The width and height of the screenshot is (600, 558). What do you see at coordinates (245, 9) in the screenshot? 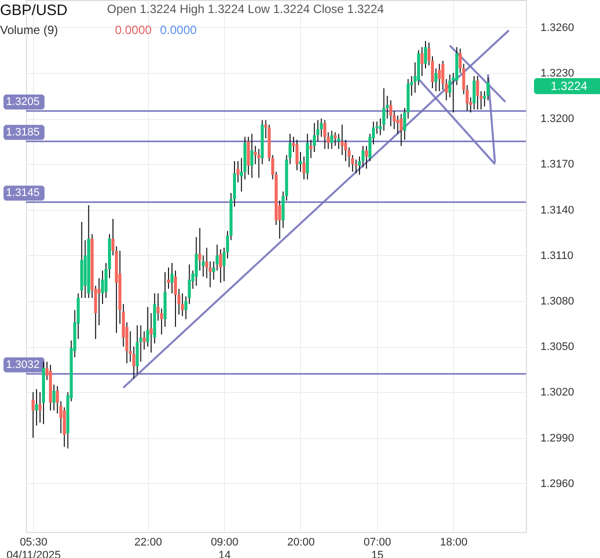
I see `chart-subtitle: Open 1.3224 High 1.3224 Low 1.3224 Close 1.3224` at bounding box center [245, 9].